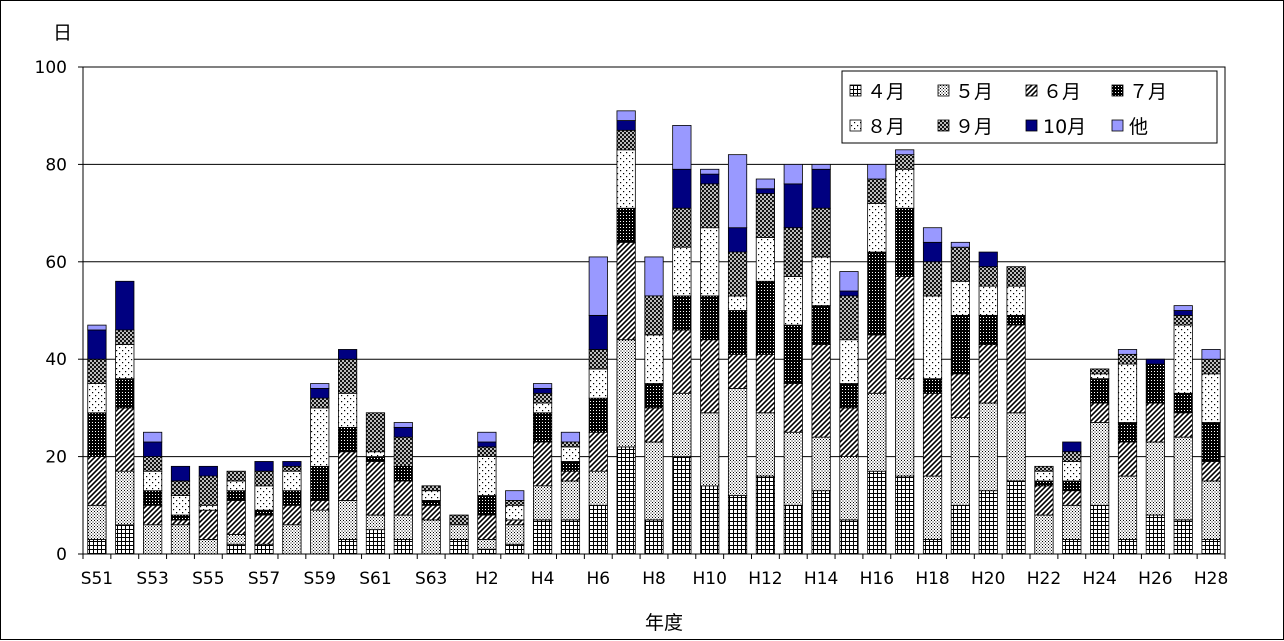 The height and width of the screenshot is (641, 1284). I want to click on legend-label: ９月, so click(974, 127).